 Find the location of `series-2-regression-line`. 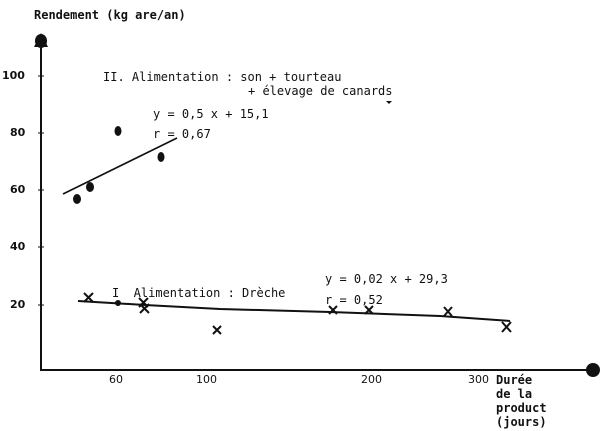

series-2-regression-line is located at coordinates (120, 166).